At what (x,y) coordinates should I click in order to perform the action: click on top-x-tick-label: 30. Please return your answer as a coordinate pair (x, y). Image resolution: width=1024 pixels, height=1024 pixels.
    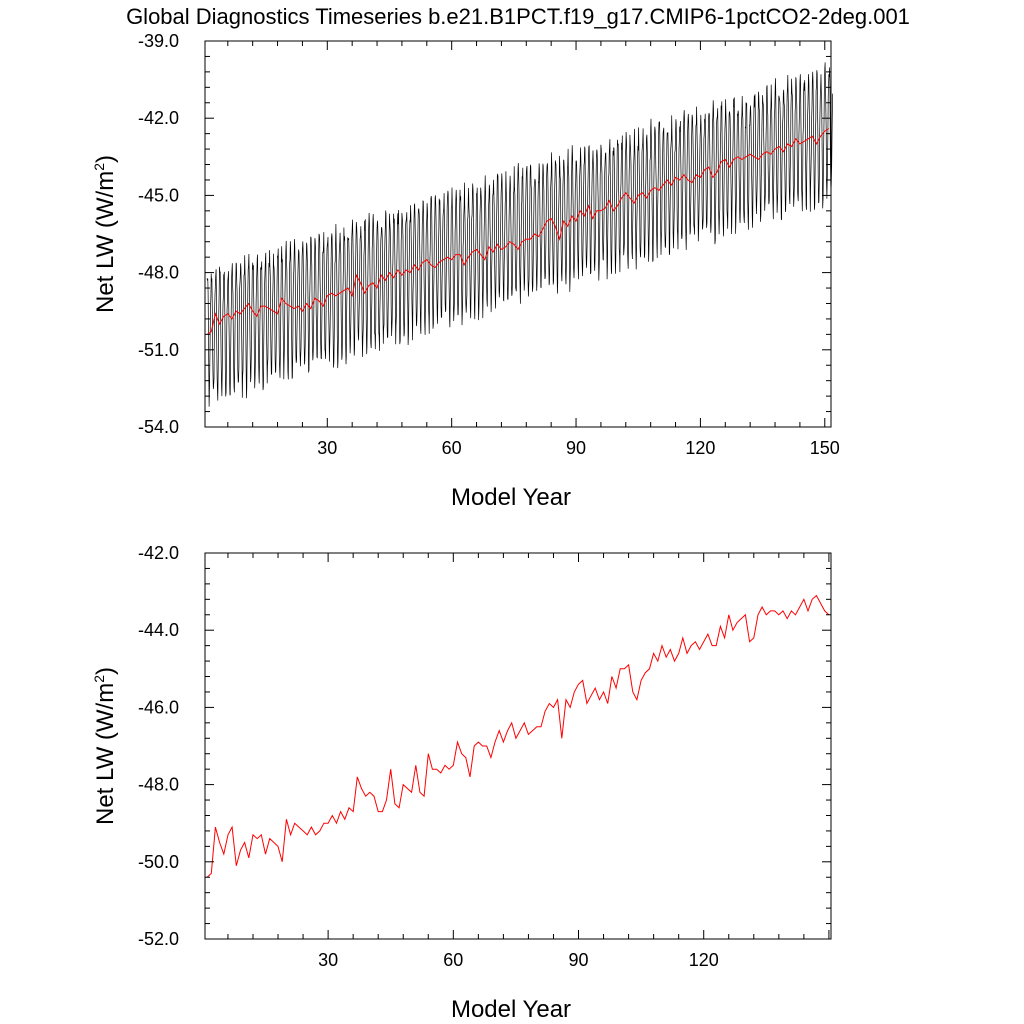
    Looking at the image, I should click on (327, 448).